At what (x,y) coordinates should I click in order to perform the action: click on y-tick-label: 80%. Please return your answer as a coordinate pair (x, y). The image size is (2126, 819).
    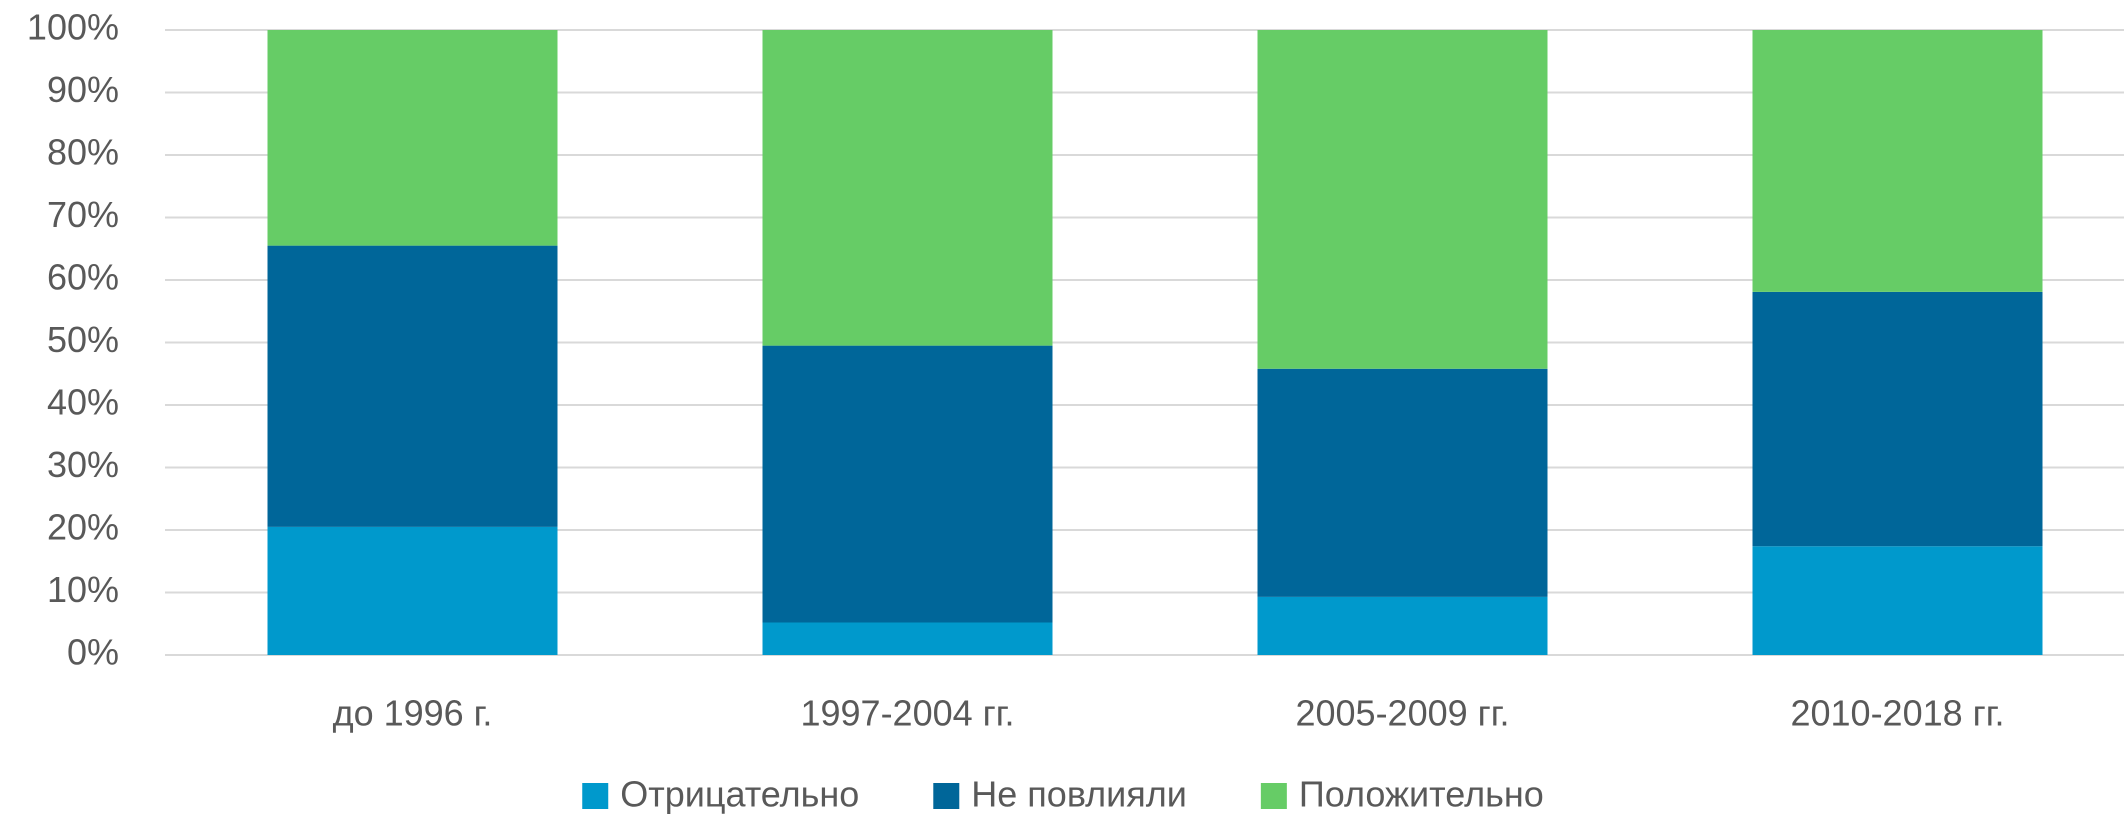
    Looking at the image, I should click on (83, 152).